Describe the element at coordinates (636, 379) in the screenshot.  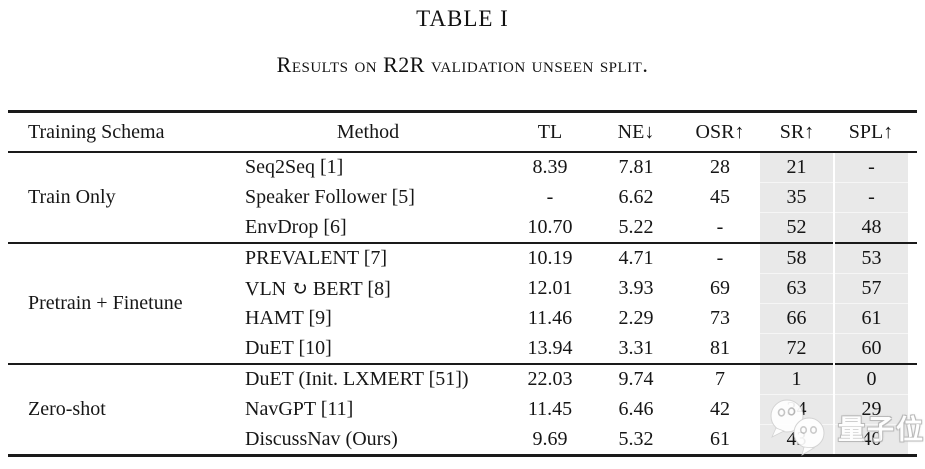
I see `ne-cell: 9.74` at that location.